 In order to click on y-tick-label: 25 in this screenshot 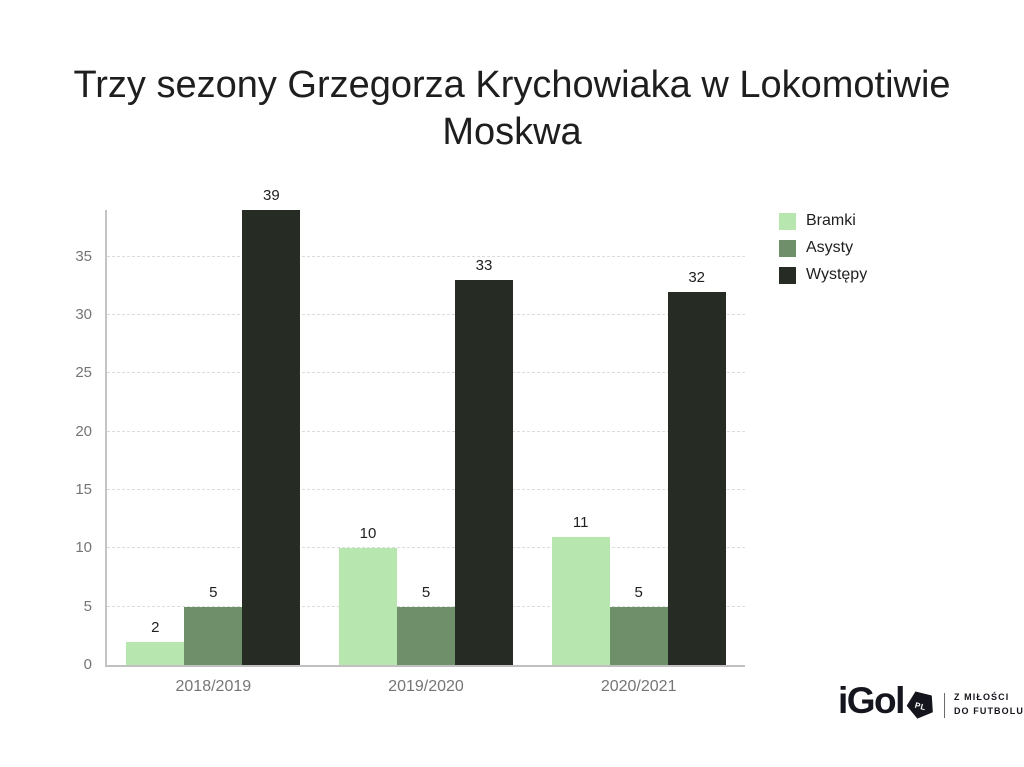, I will do `click(83, 373)`.